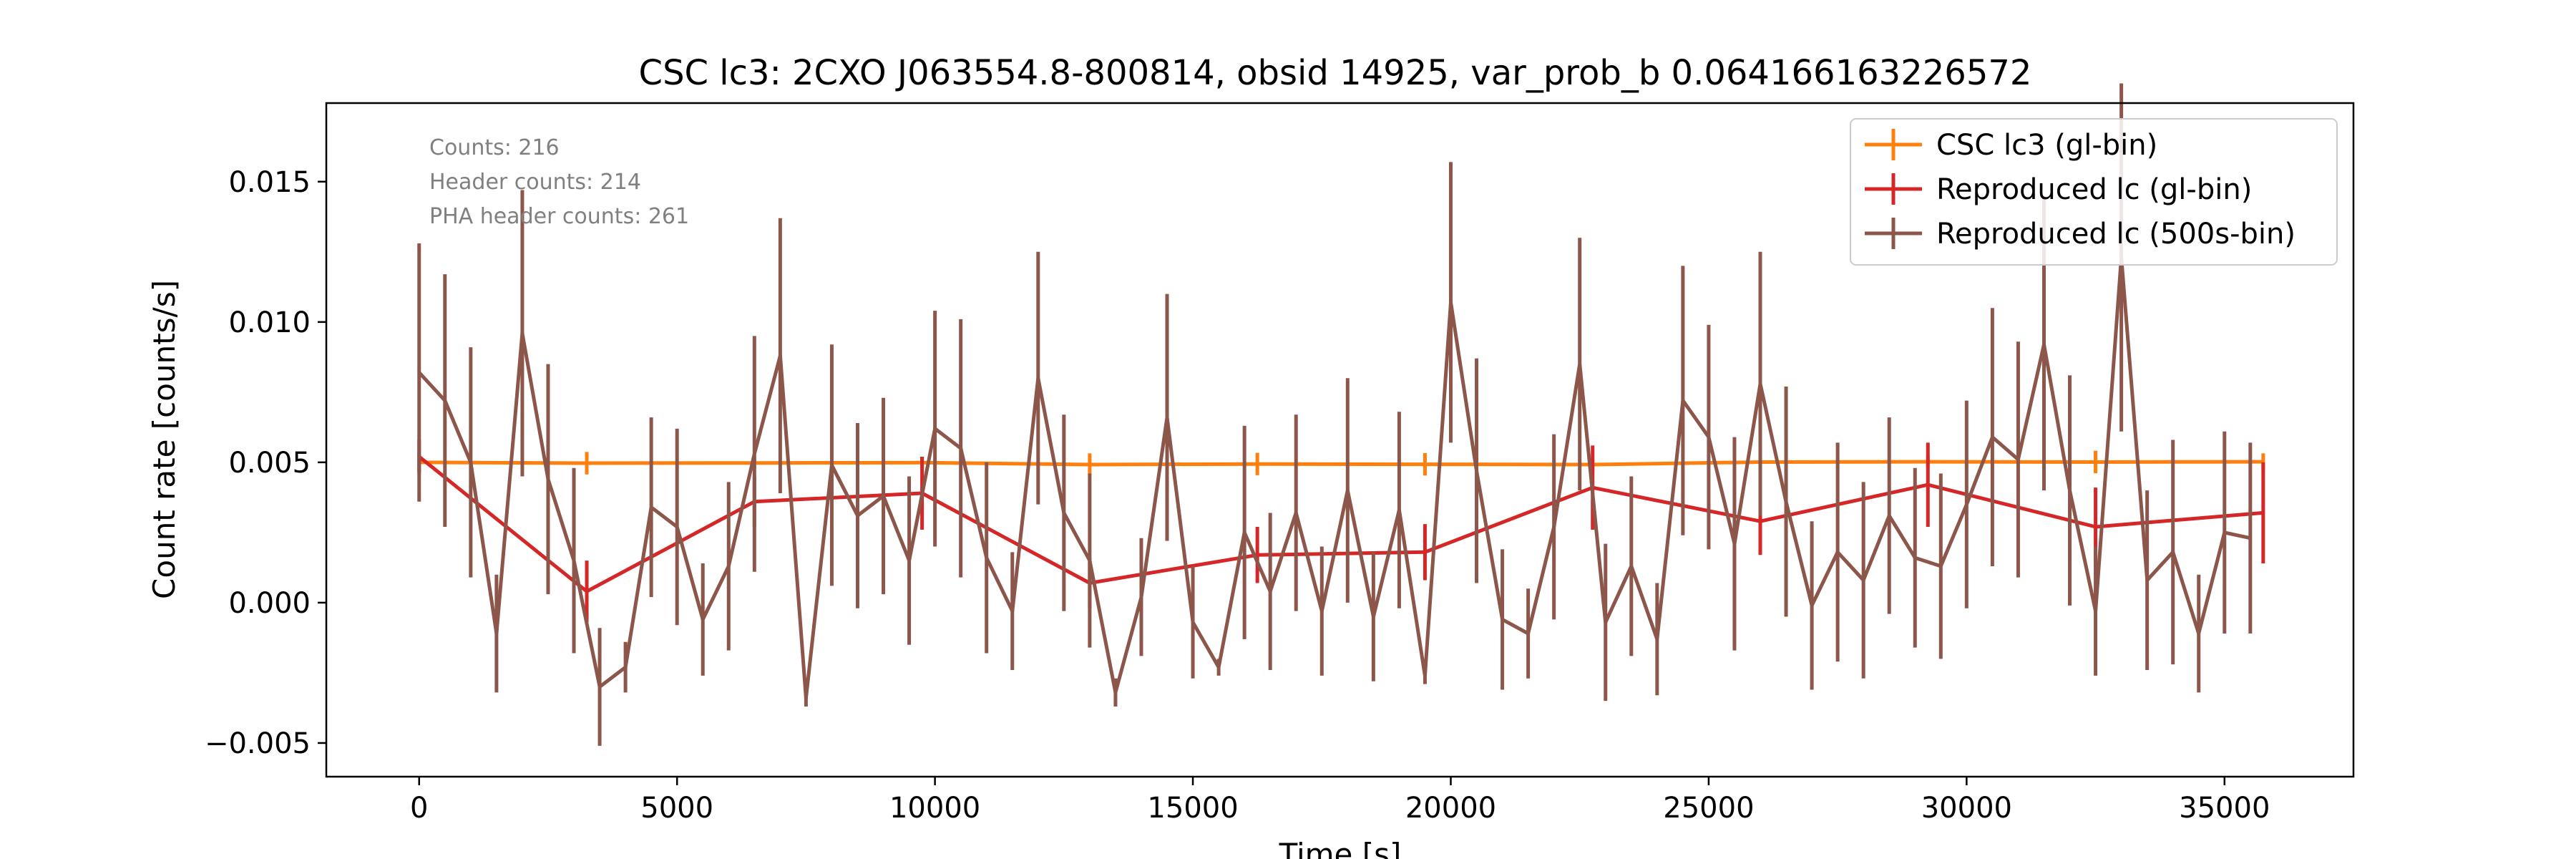 This screenshot has height=859, width=2576. Describe the element at coordinates (164, 439) in the screenshot. I see `y-axis-label: Count rate [counts/s]` at that location.